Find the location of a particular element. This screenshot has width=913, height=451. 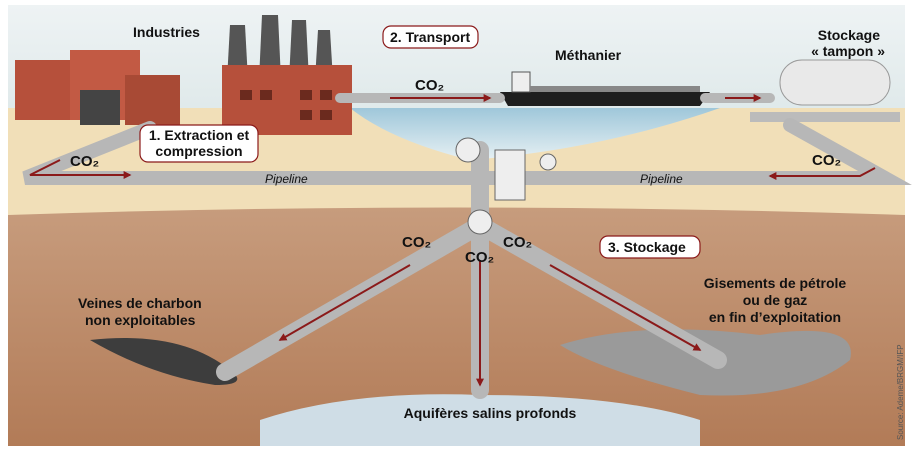

label: Industries is located at coordinates (166, 32).